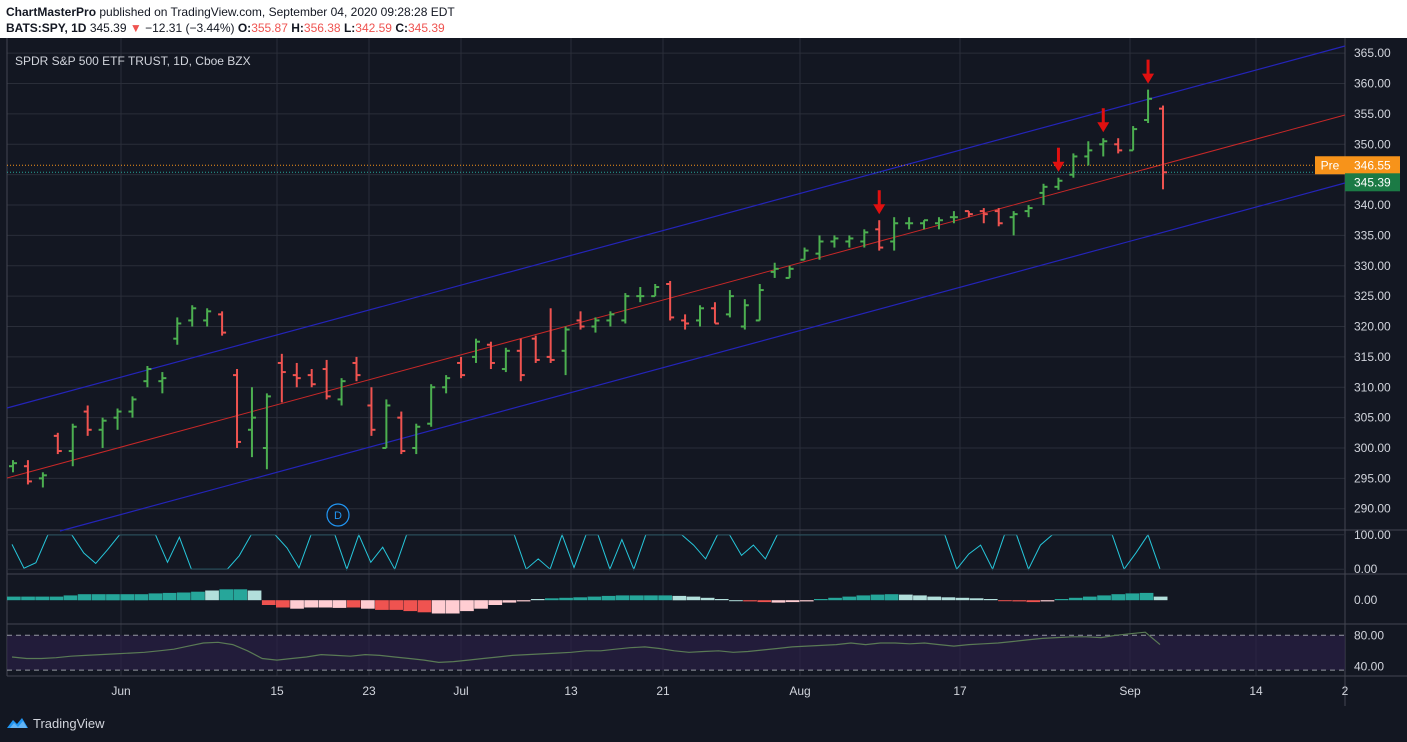 Image resolution: width=1407 pixels, height=742 pixels. I want to click on price-tick-label: 330.00, so click(1372, 266).